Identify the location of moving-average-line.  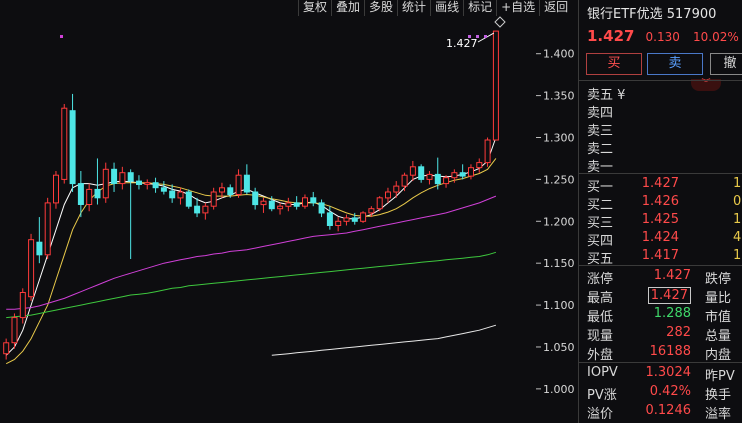
(384, 340).